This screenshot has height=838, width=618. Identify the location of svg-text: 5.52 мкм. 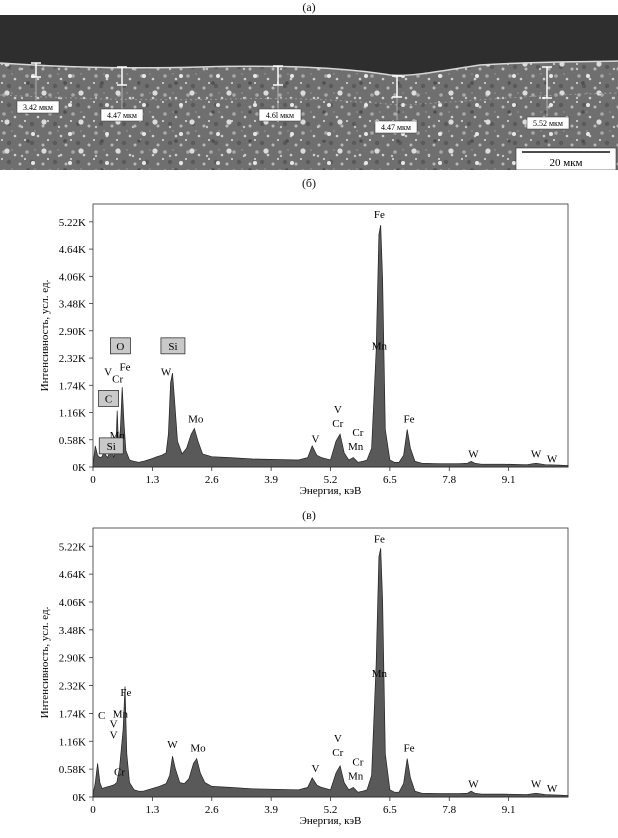
(548, 123).